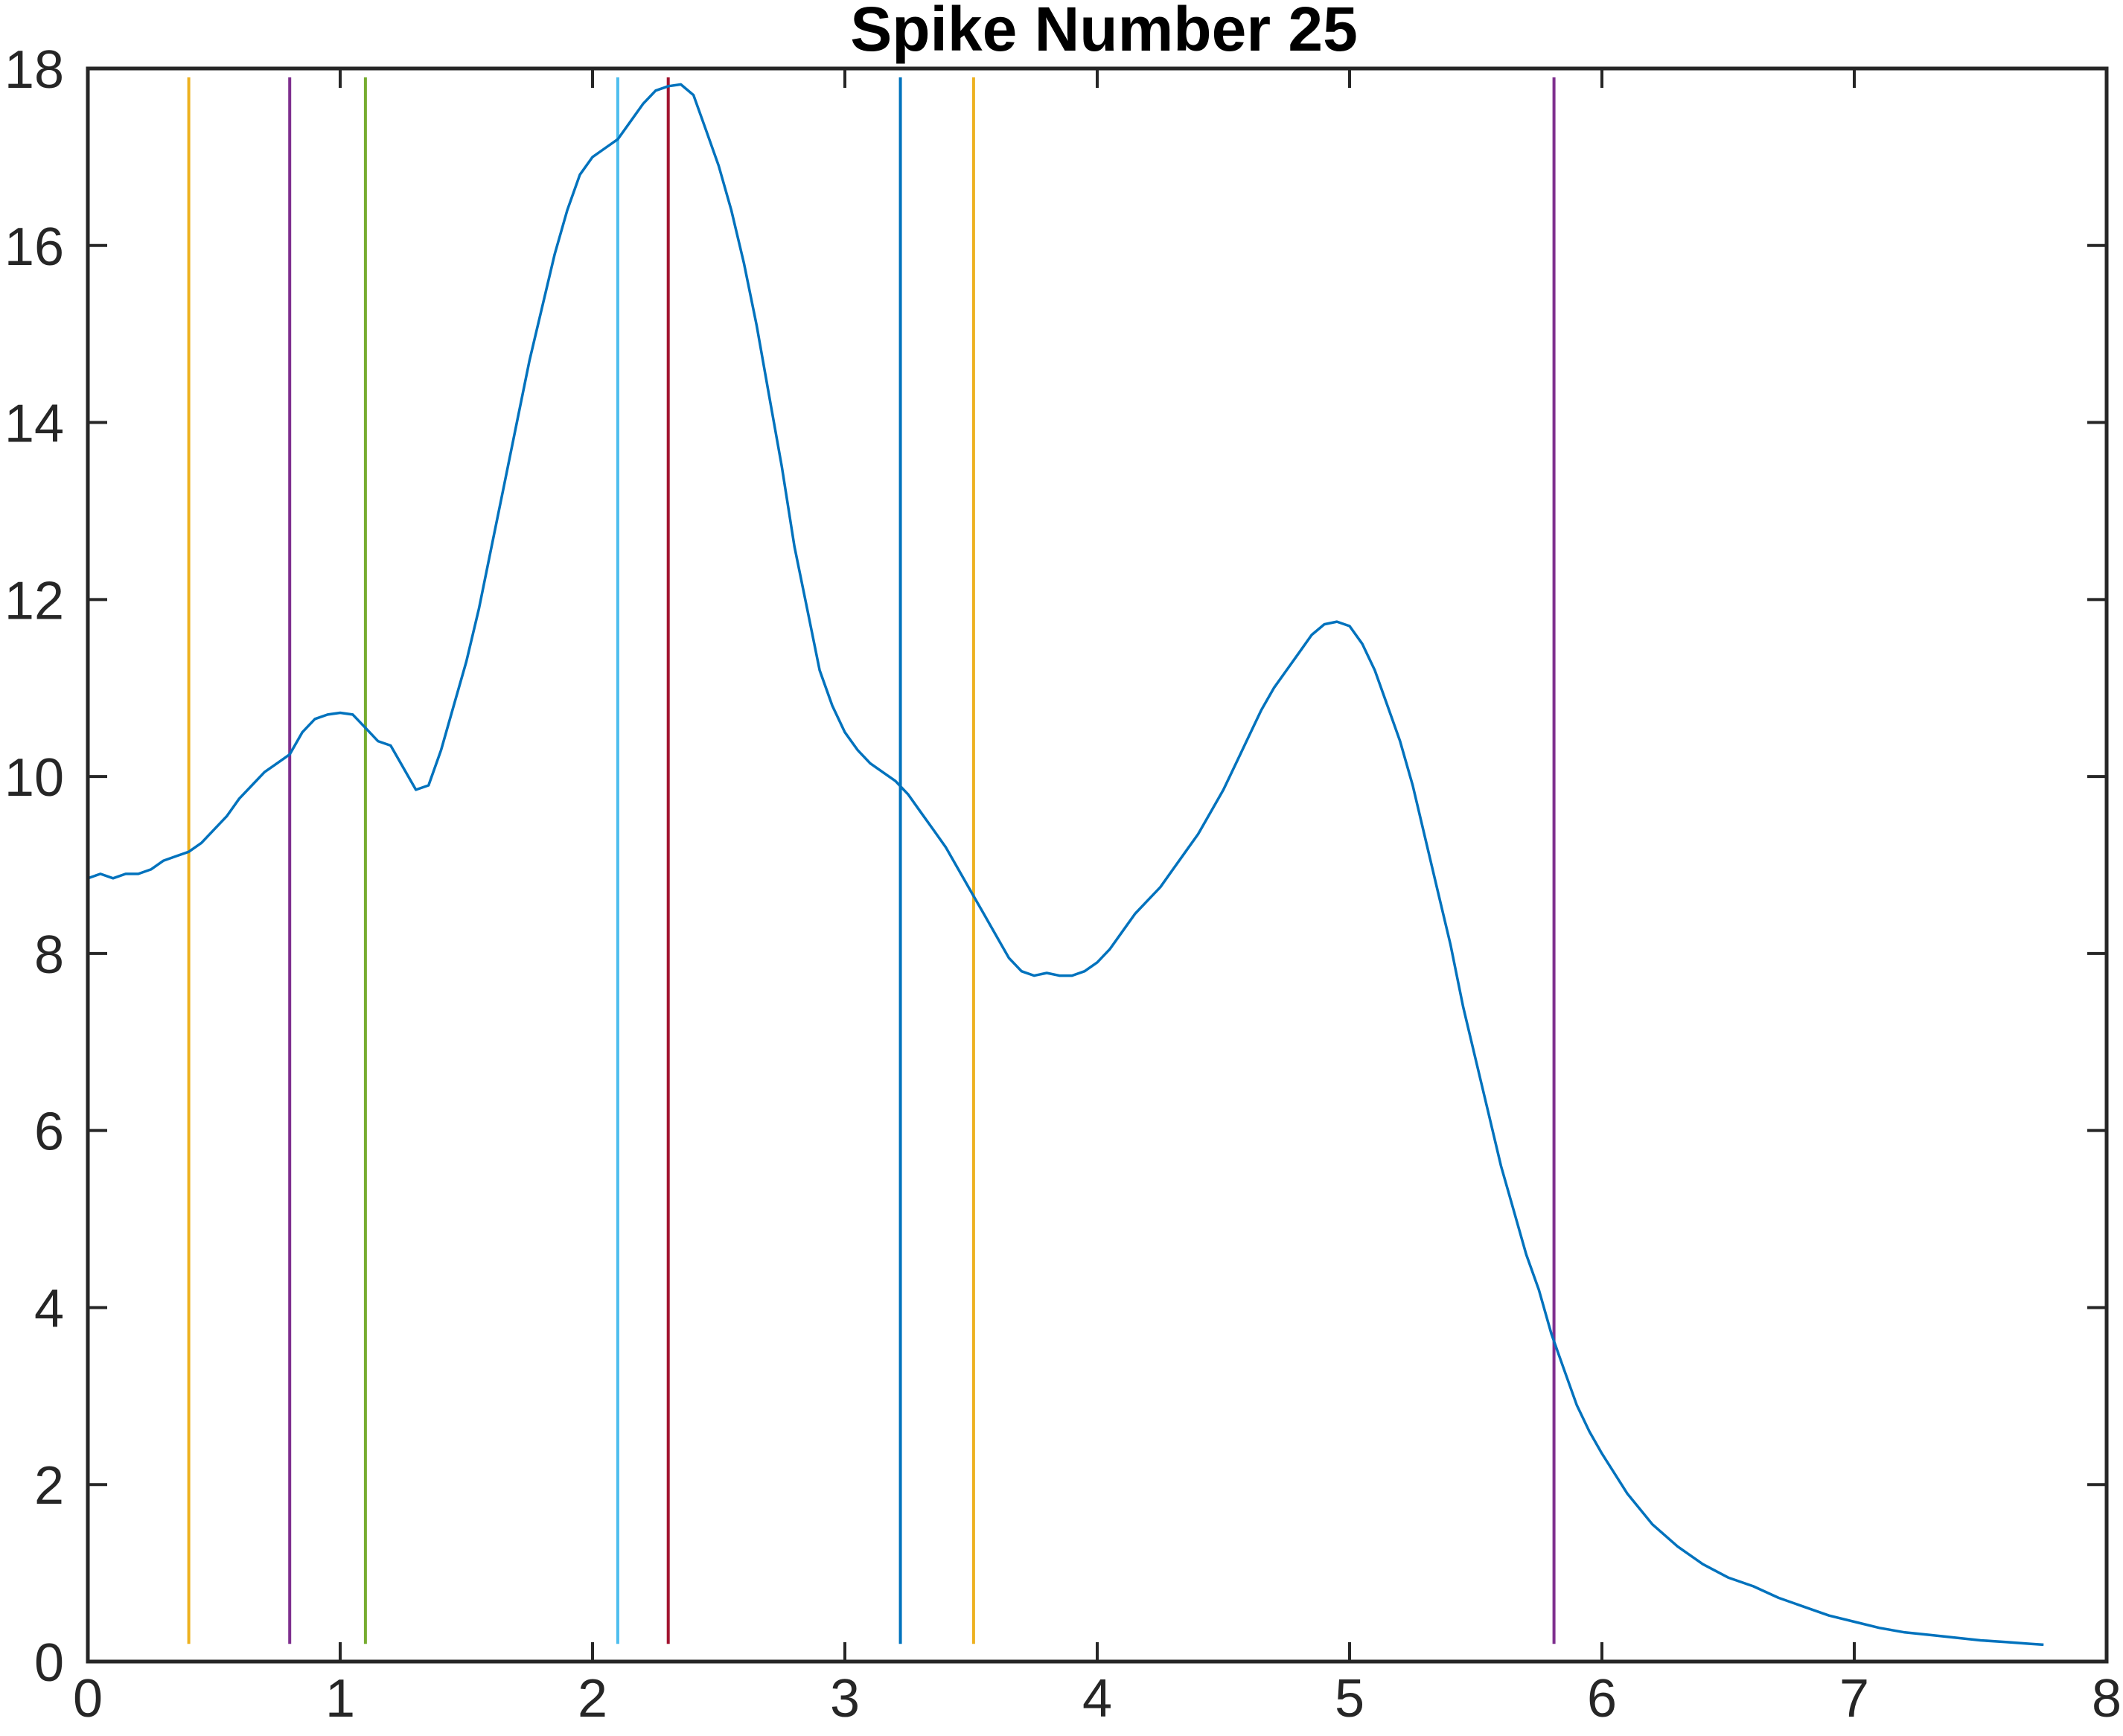 The width and height of the screenshot is (2123, 1736). What do you see at coordinates (34, 70) in the screenshot?
I see `y-tick-label: 18` at bounding box center [34, 70].